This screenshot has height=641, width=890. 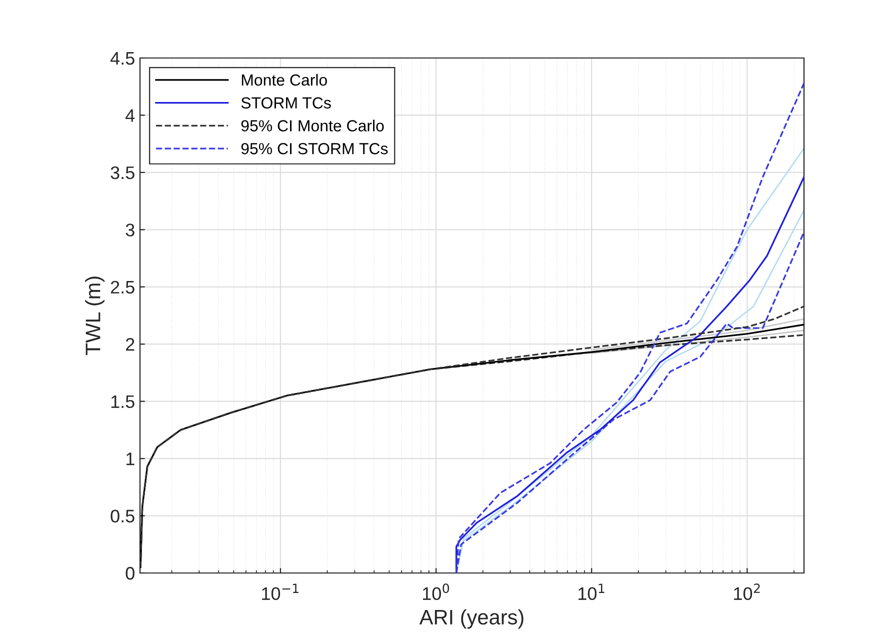 What do you see at coordinates (130, 459) in the screenshot?
I see `y-tick-label: 1` at bounding box center [130, 459].